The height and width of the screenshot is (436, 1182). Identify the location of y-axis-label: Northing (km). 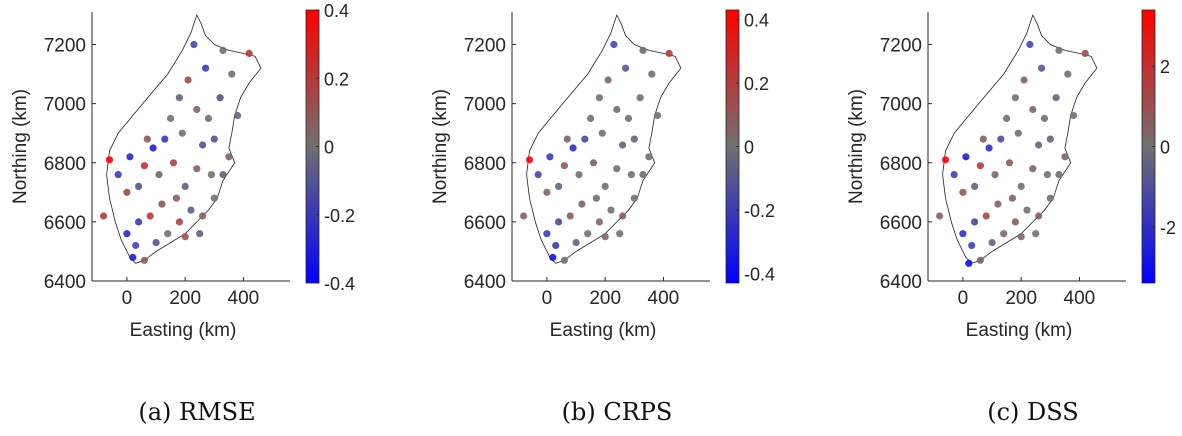
(440, 146).